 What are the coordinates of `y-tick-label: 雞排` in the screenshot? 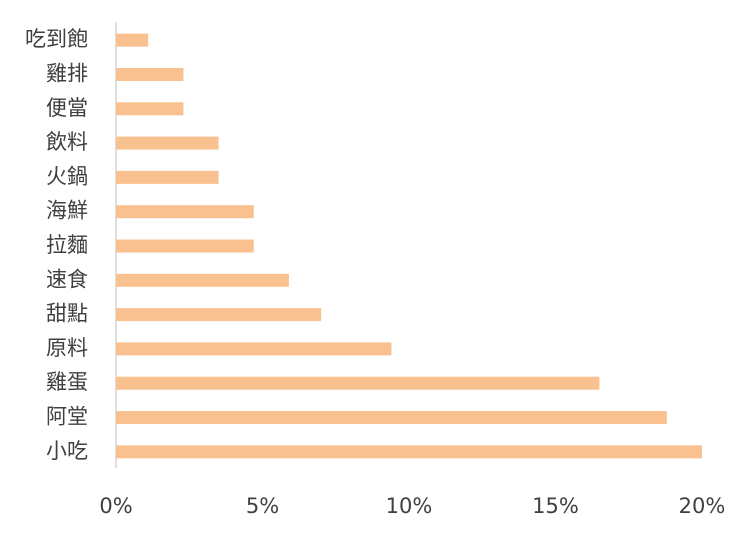 It's located at (67, 73).